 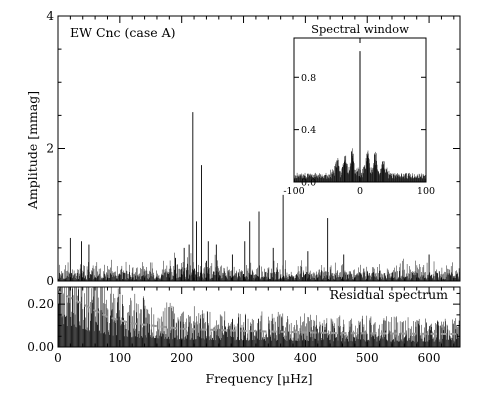 What do you see at coordinates (123, 32) in the screenshot?
I see `main-panel-label: EW Cnc (case A)` at bounding box center [123, 32].